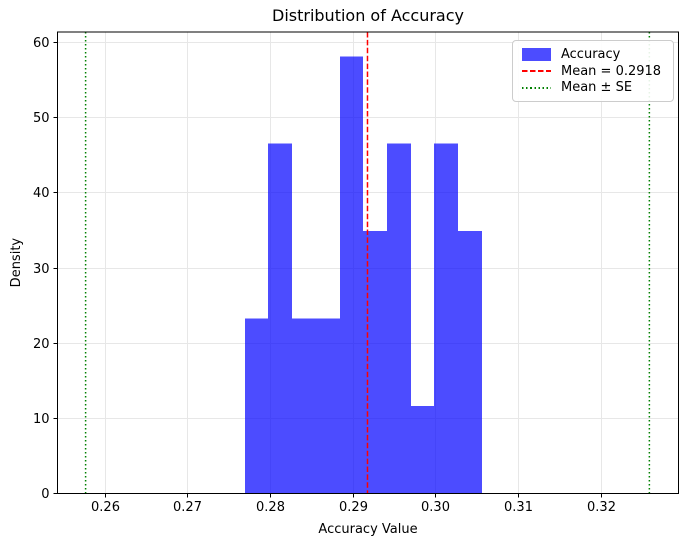 Image resolution: width=686 pixels, height=547 pixels. Describe the element at coordinates (16, 263) in the screenshot. I see `y-axis-label: Density` at that location.